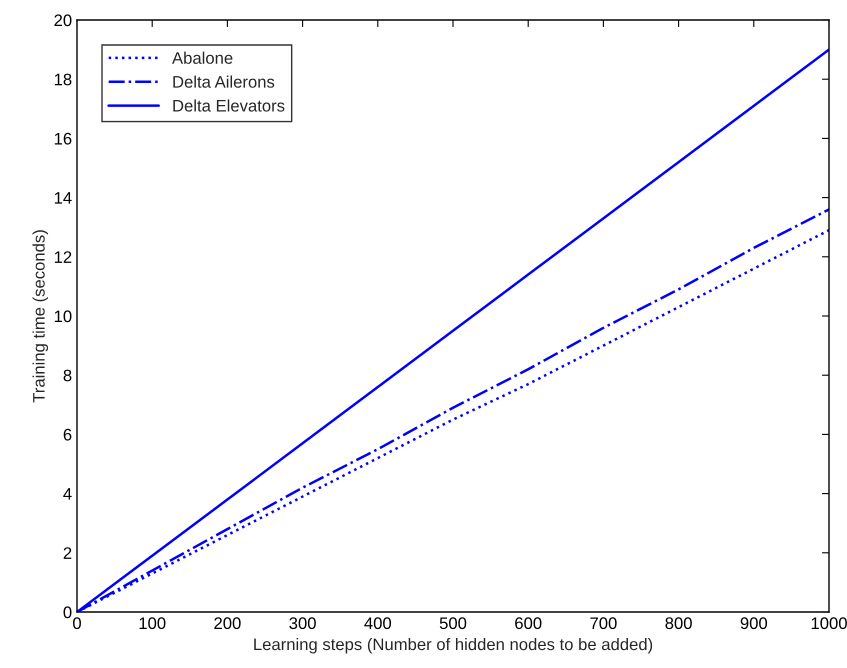 The height and width of the screenshot is (668, 847). I want to click on y-tick-label: 10, so click(63, 316).